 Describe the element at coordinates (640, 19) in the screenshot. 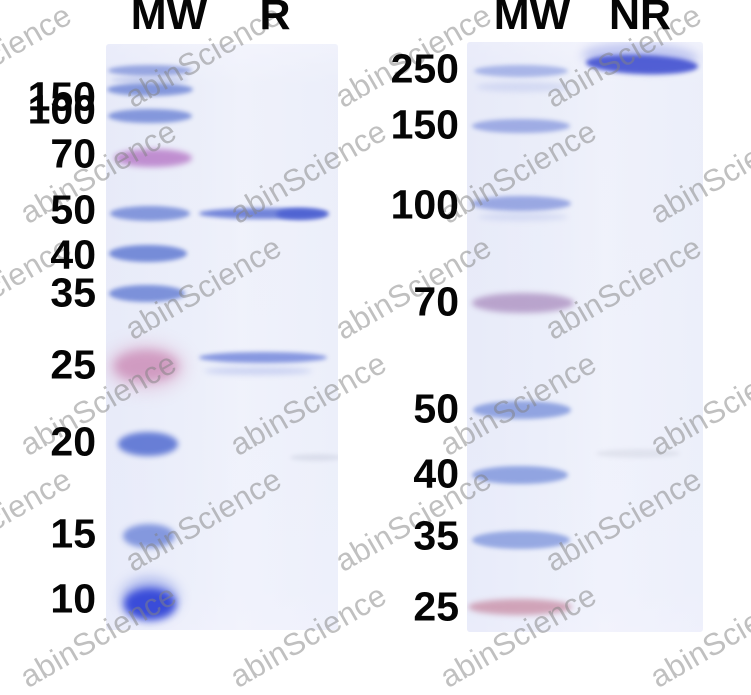

I see `lane-header-nr: NR` at that location.